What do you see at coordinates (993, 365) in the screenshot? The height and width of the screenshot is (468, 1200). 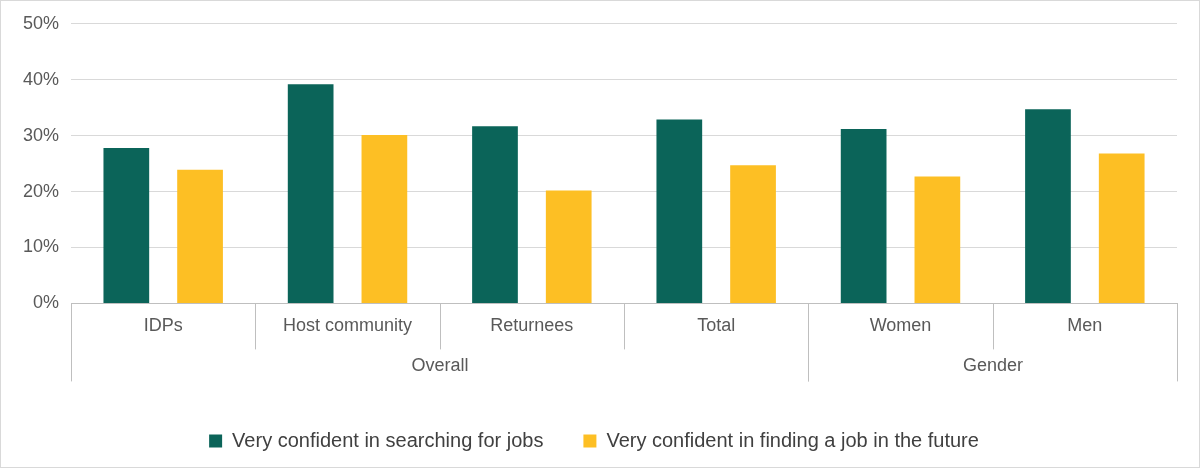 I see `text: Gender` at bounding box center [993, 365].